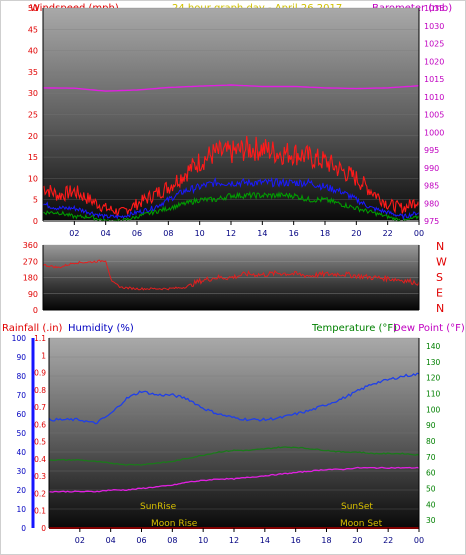  What do you see at coordinates (246, 229) in the screenshot?
I see `wind-x-tick-labels: 02 04 06 08 10 12 14 16 18 20 22 00` at bounding box center [246, 229].